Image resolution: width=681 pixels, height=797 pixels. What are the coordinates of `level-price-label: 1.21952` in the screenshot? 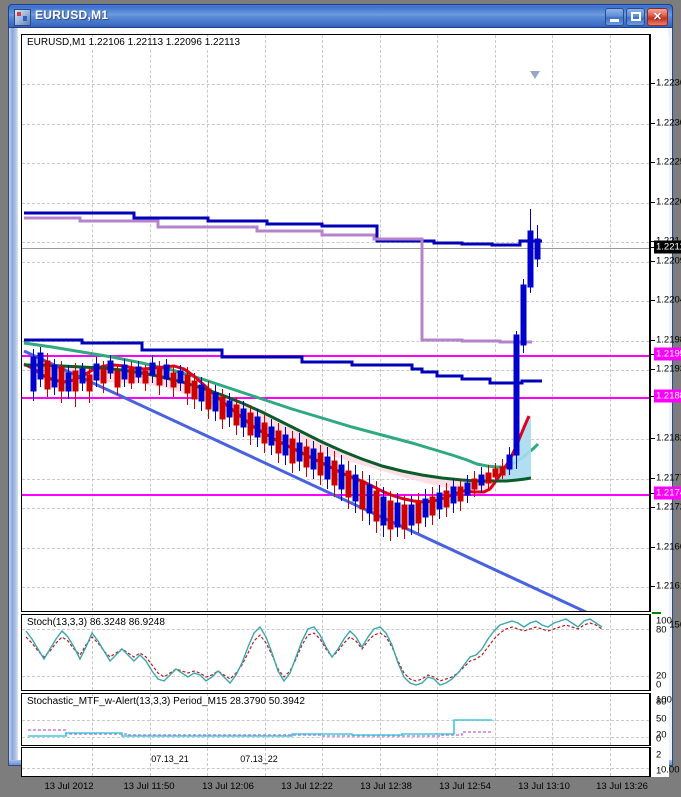 It's located at (667, 354).